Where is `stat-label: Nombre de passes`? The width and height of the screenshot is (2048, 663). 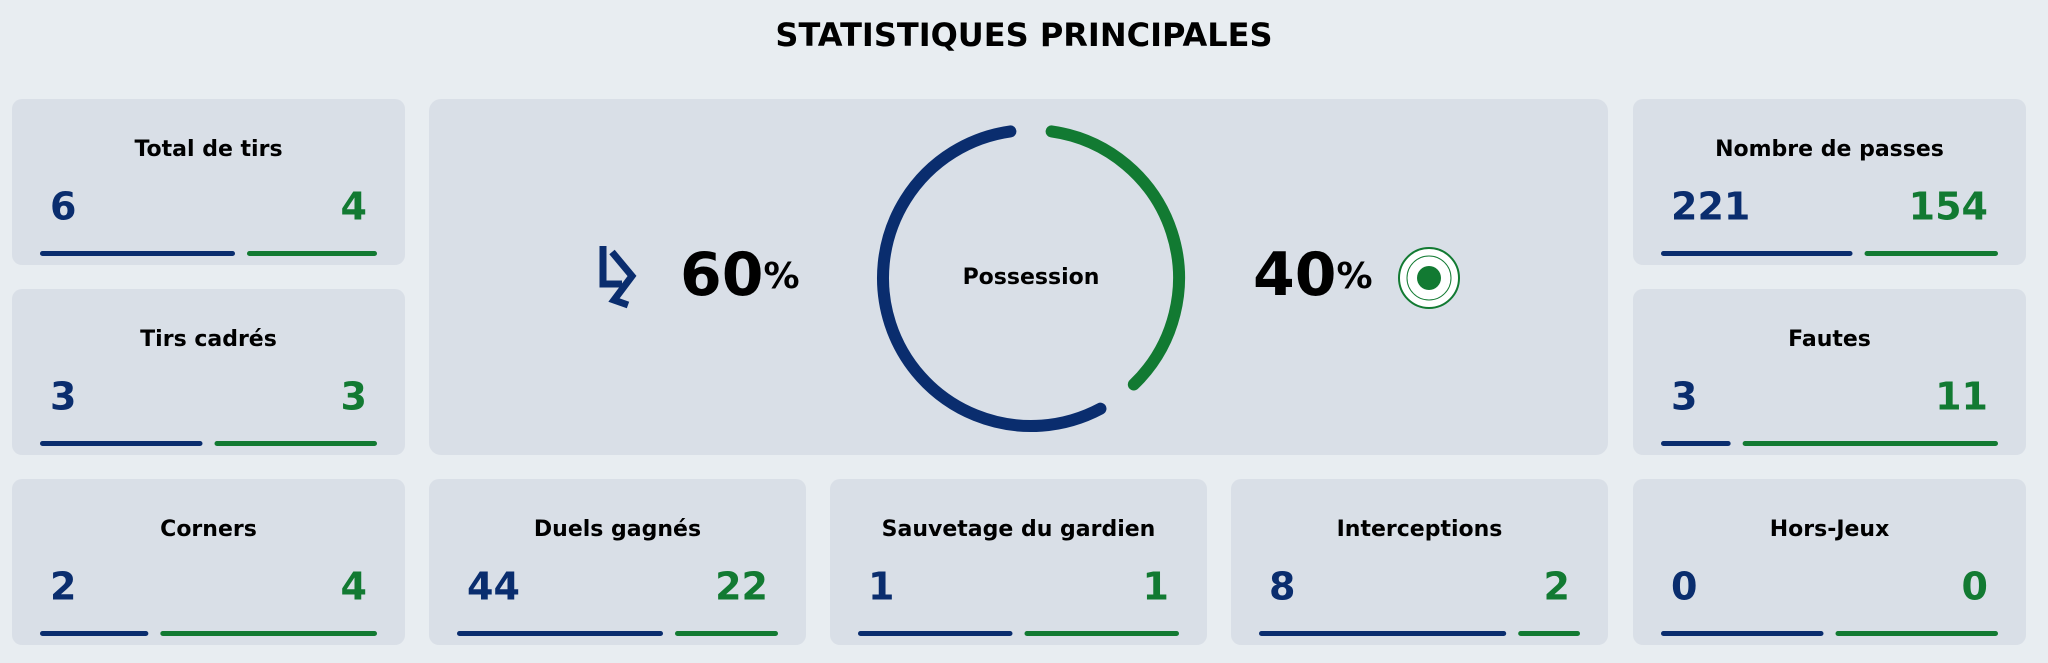 stat-label: Nombre de passes is located at coordinates (1829, 149).